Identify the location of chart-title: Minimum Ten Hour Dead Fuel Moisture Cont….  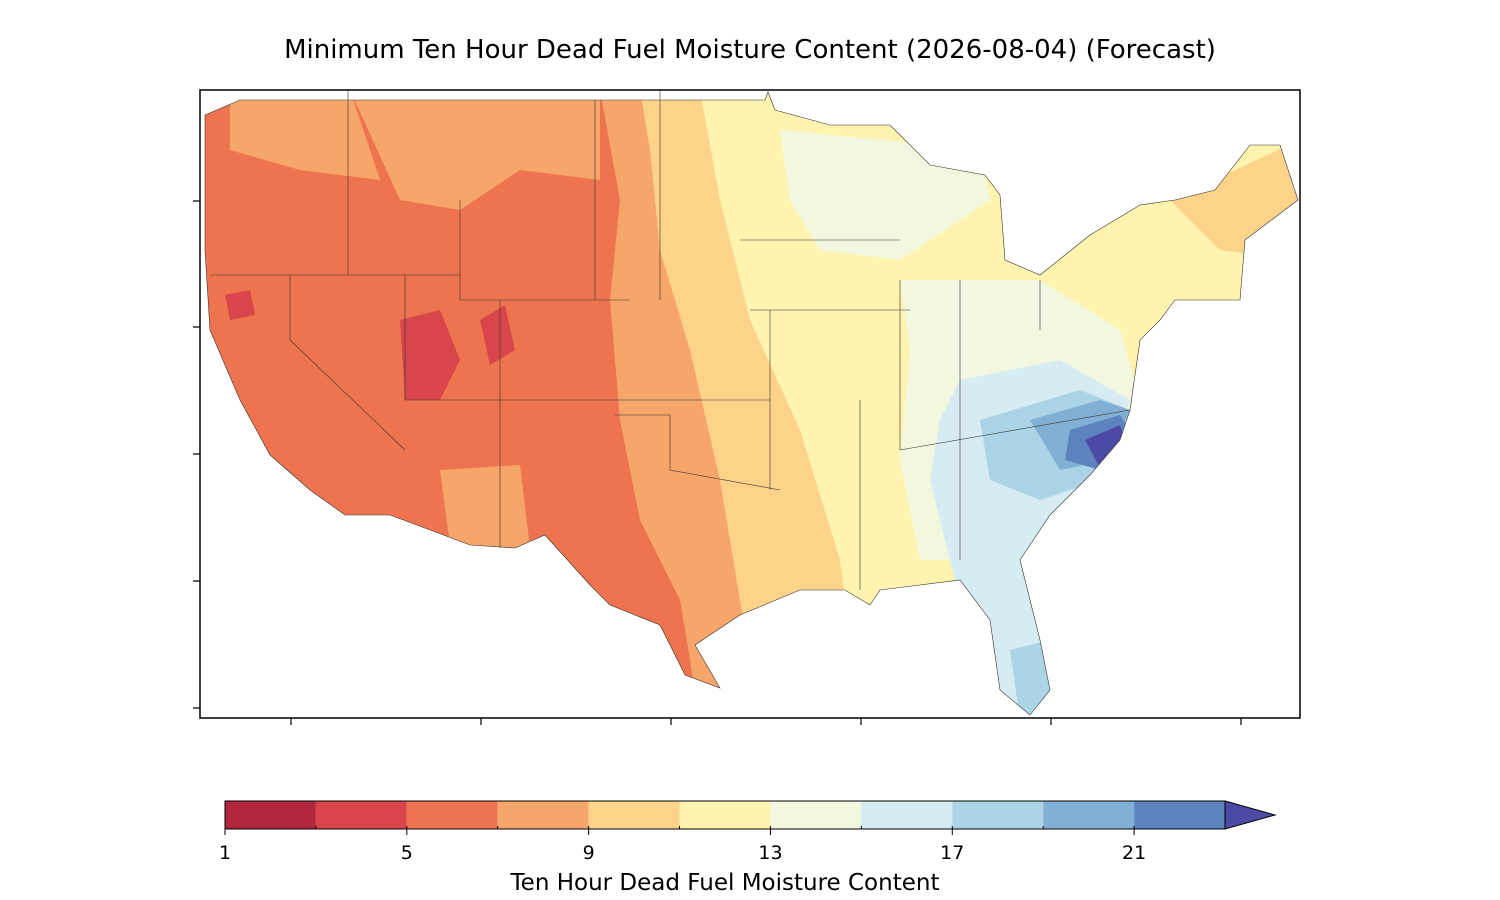
(750, 50).